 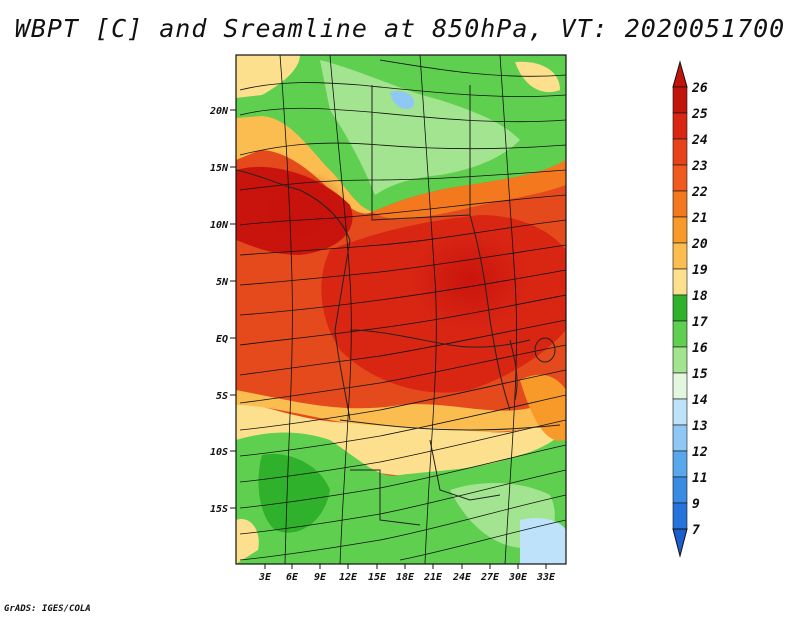 I want to click on colorbar-label: 24, so click(x=699, y=140).